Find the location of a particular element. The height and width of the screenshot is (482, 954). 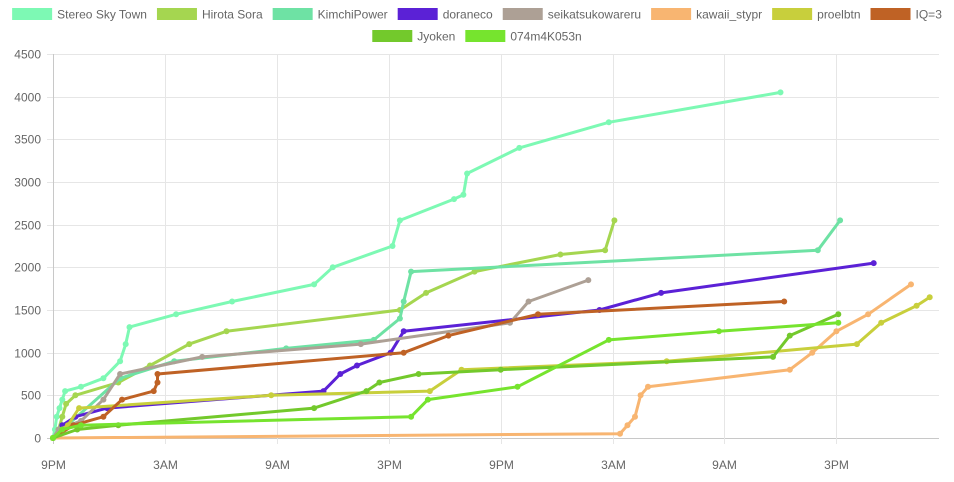

legend-item: doraneco is located at coordinates (445, 15).